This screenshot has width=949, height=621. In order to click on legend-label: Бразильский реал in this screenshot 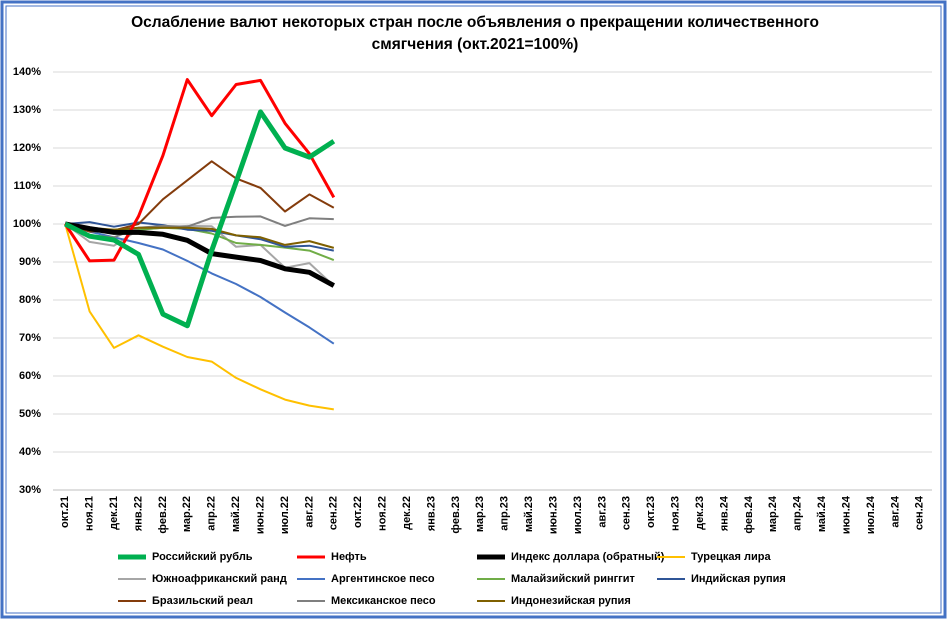, I will do `click(202, 601)`.